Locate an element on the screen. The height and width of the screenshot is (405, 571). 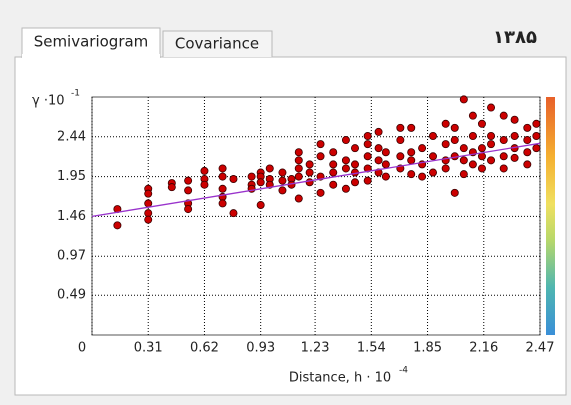
tab-inactive is located at coordinates (217, 43).